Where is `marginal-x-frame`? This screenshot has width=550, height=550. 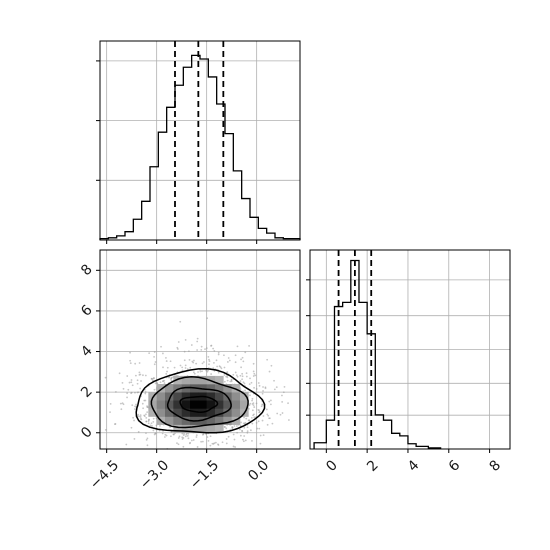 marginal-x-frame is located at coordinates (200, 140).